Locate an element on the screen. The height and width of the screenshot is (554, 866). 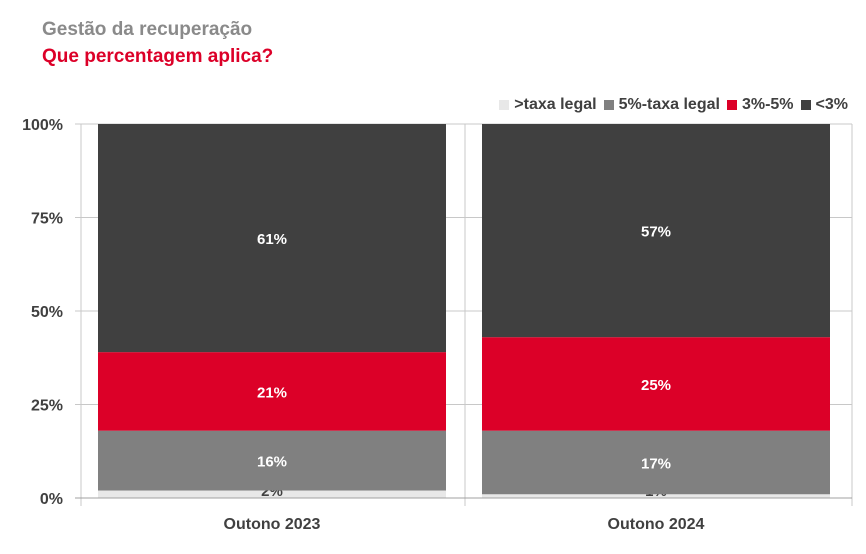
legend-item: 3%-5% is located at coordinates (760, 105).